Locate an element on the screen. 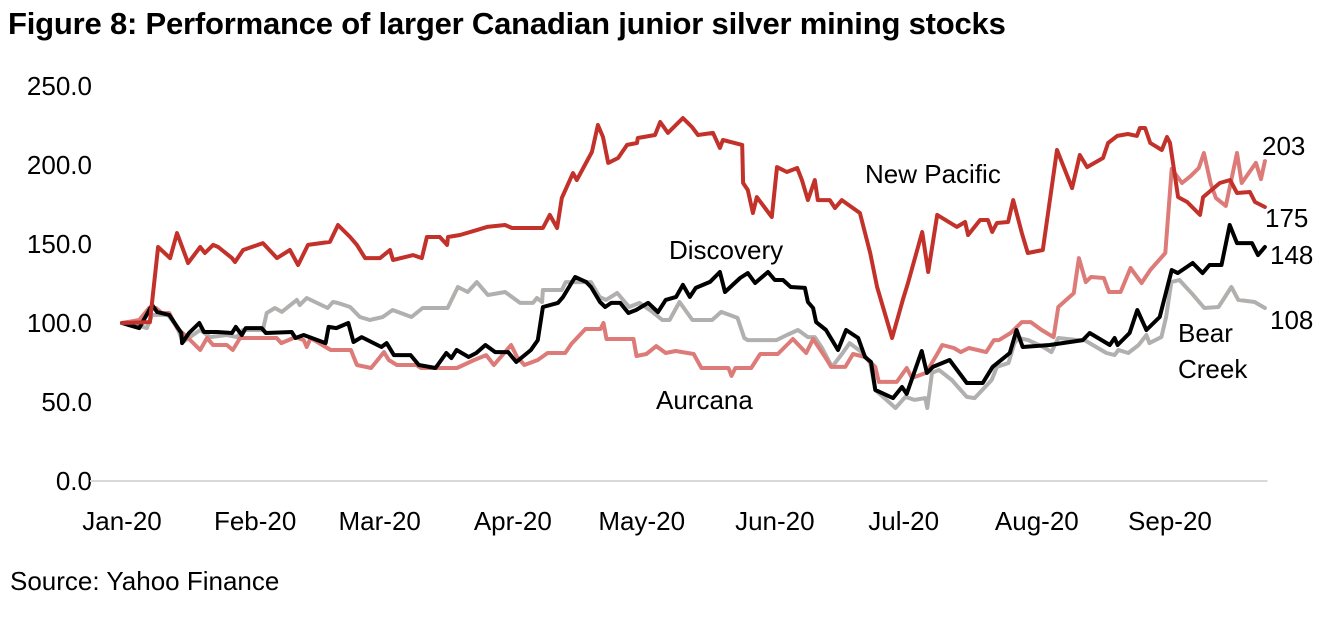 Image resolution: width=1332 pixels, height=619 pixels. annotation-creek: Creek is located at coordinates (1213, 369).